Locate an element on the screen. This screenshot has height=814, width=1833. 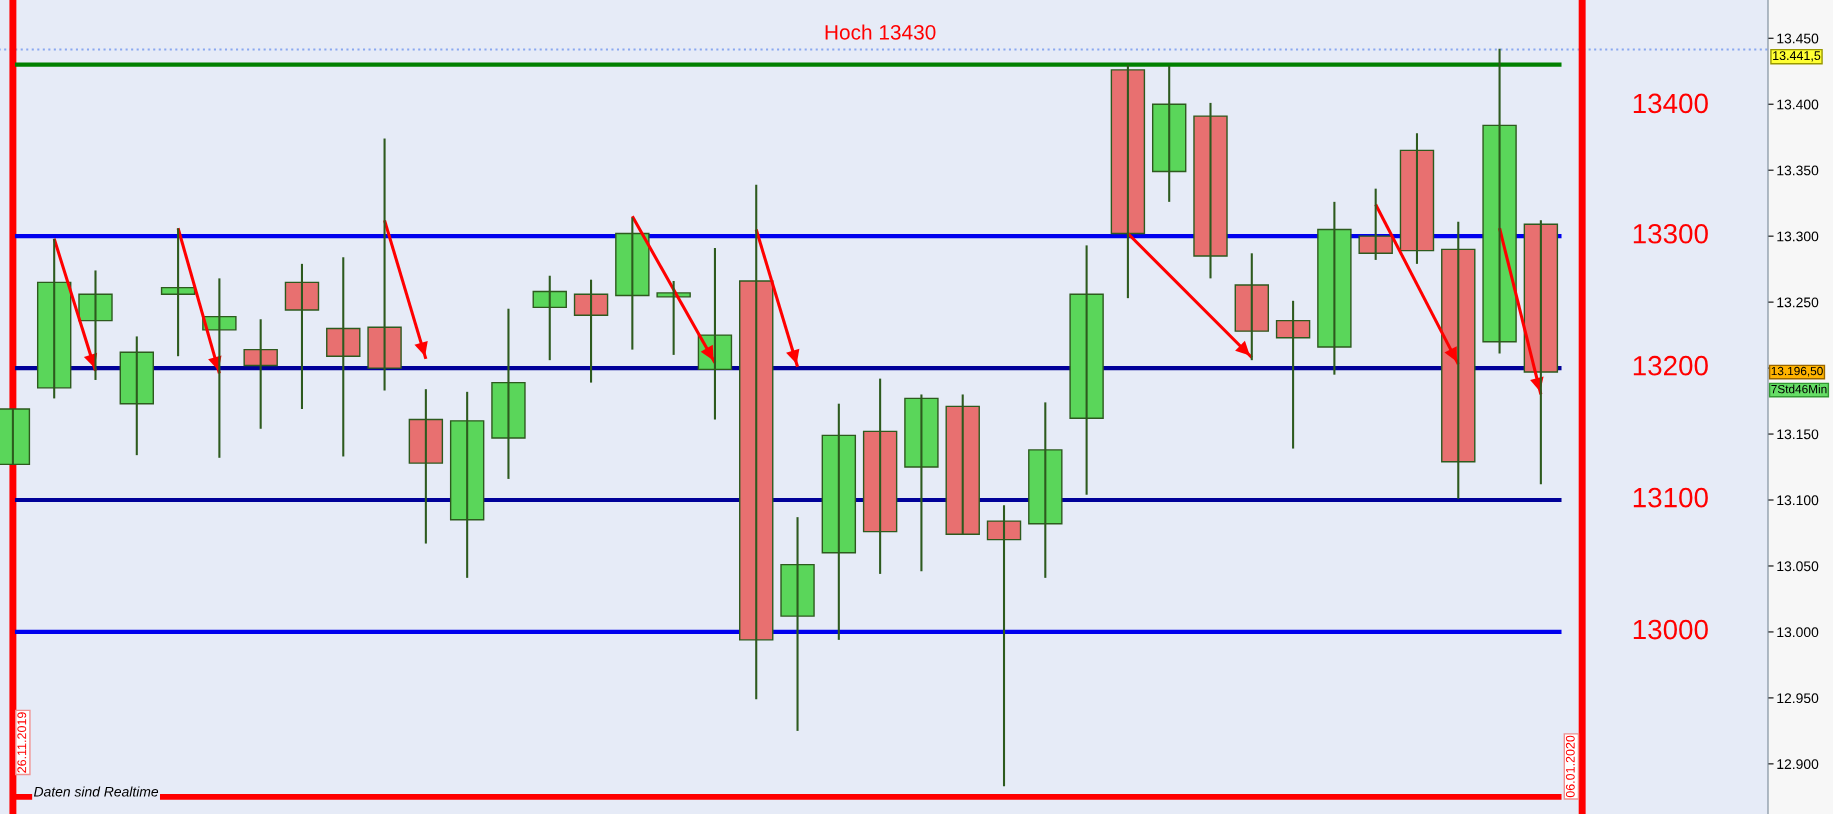
text: 7Std46Min is located at coordinates (1799, 389).